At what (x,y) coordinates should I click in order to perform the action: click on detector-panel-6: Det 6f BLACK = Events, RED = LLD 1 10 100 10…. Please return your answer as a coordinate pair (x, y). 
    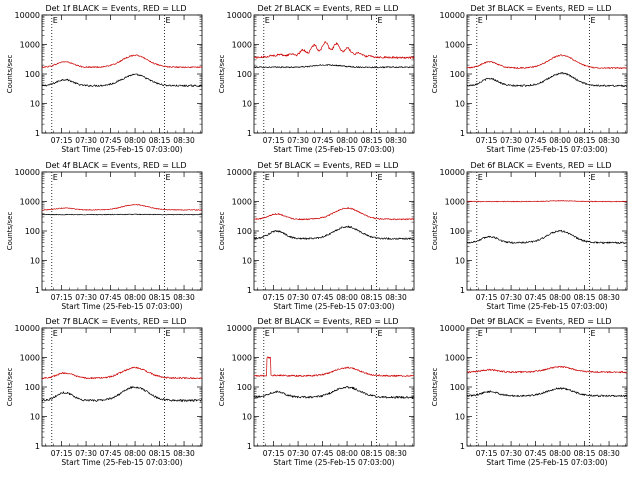
    Looking at the image, I should click on (529, 236).